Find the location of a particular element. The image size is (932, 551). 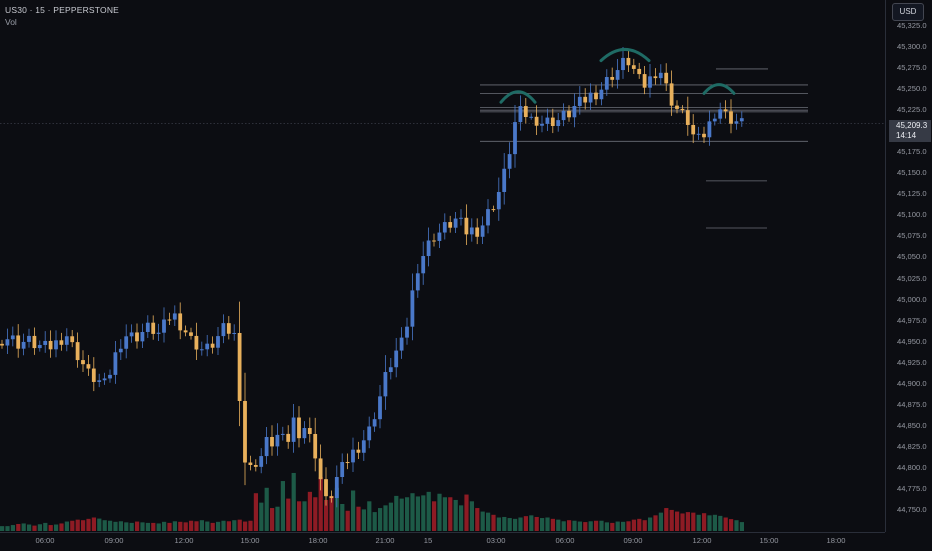

price-tick-label: 45,175.0 is located at coordinates (912, 152).